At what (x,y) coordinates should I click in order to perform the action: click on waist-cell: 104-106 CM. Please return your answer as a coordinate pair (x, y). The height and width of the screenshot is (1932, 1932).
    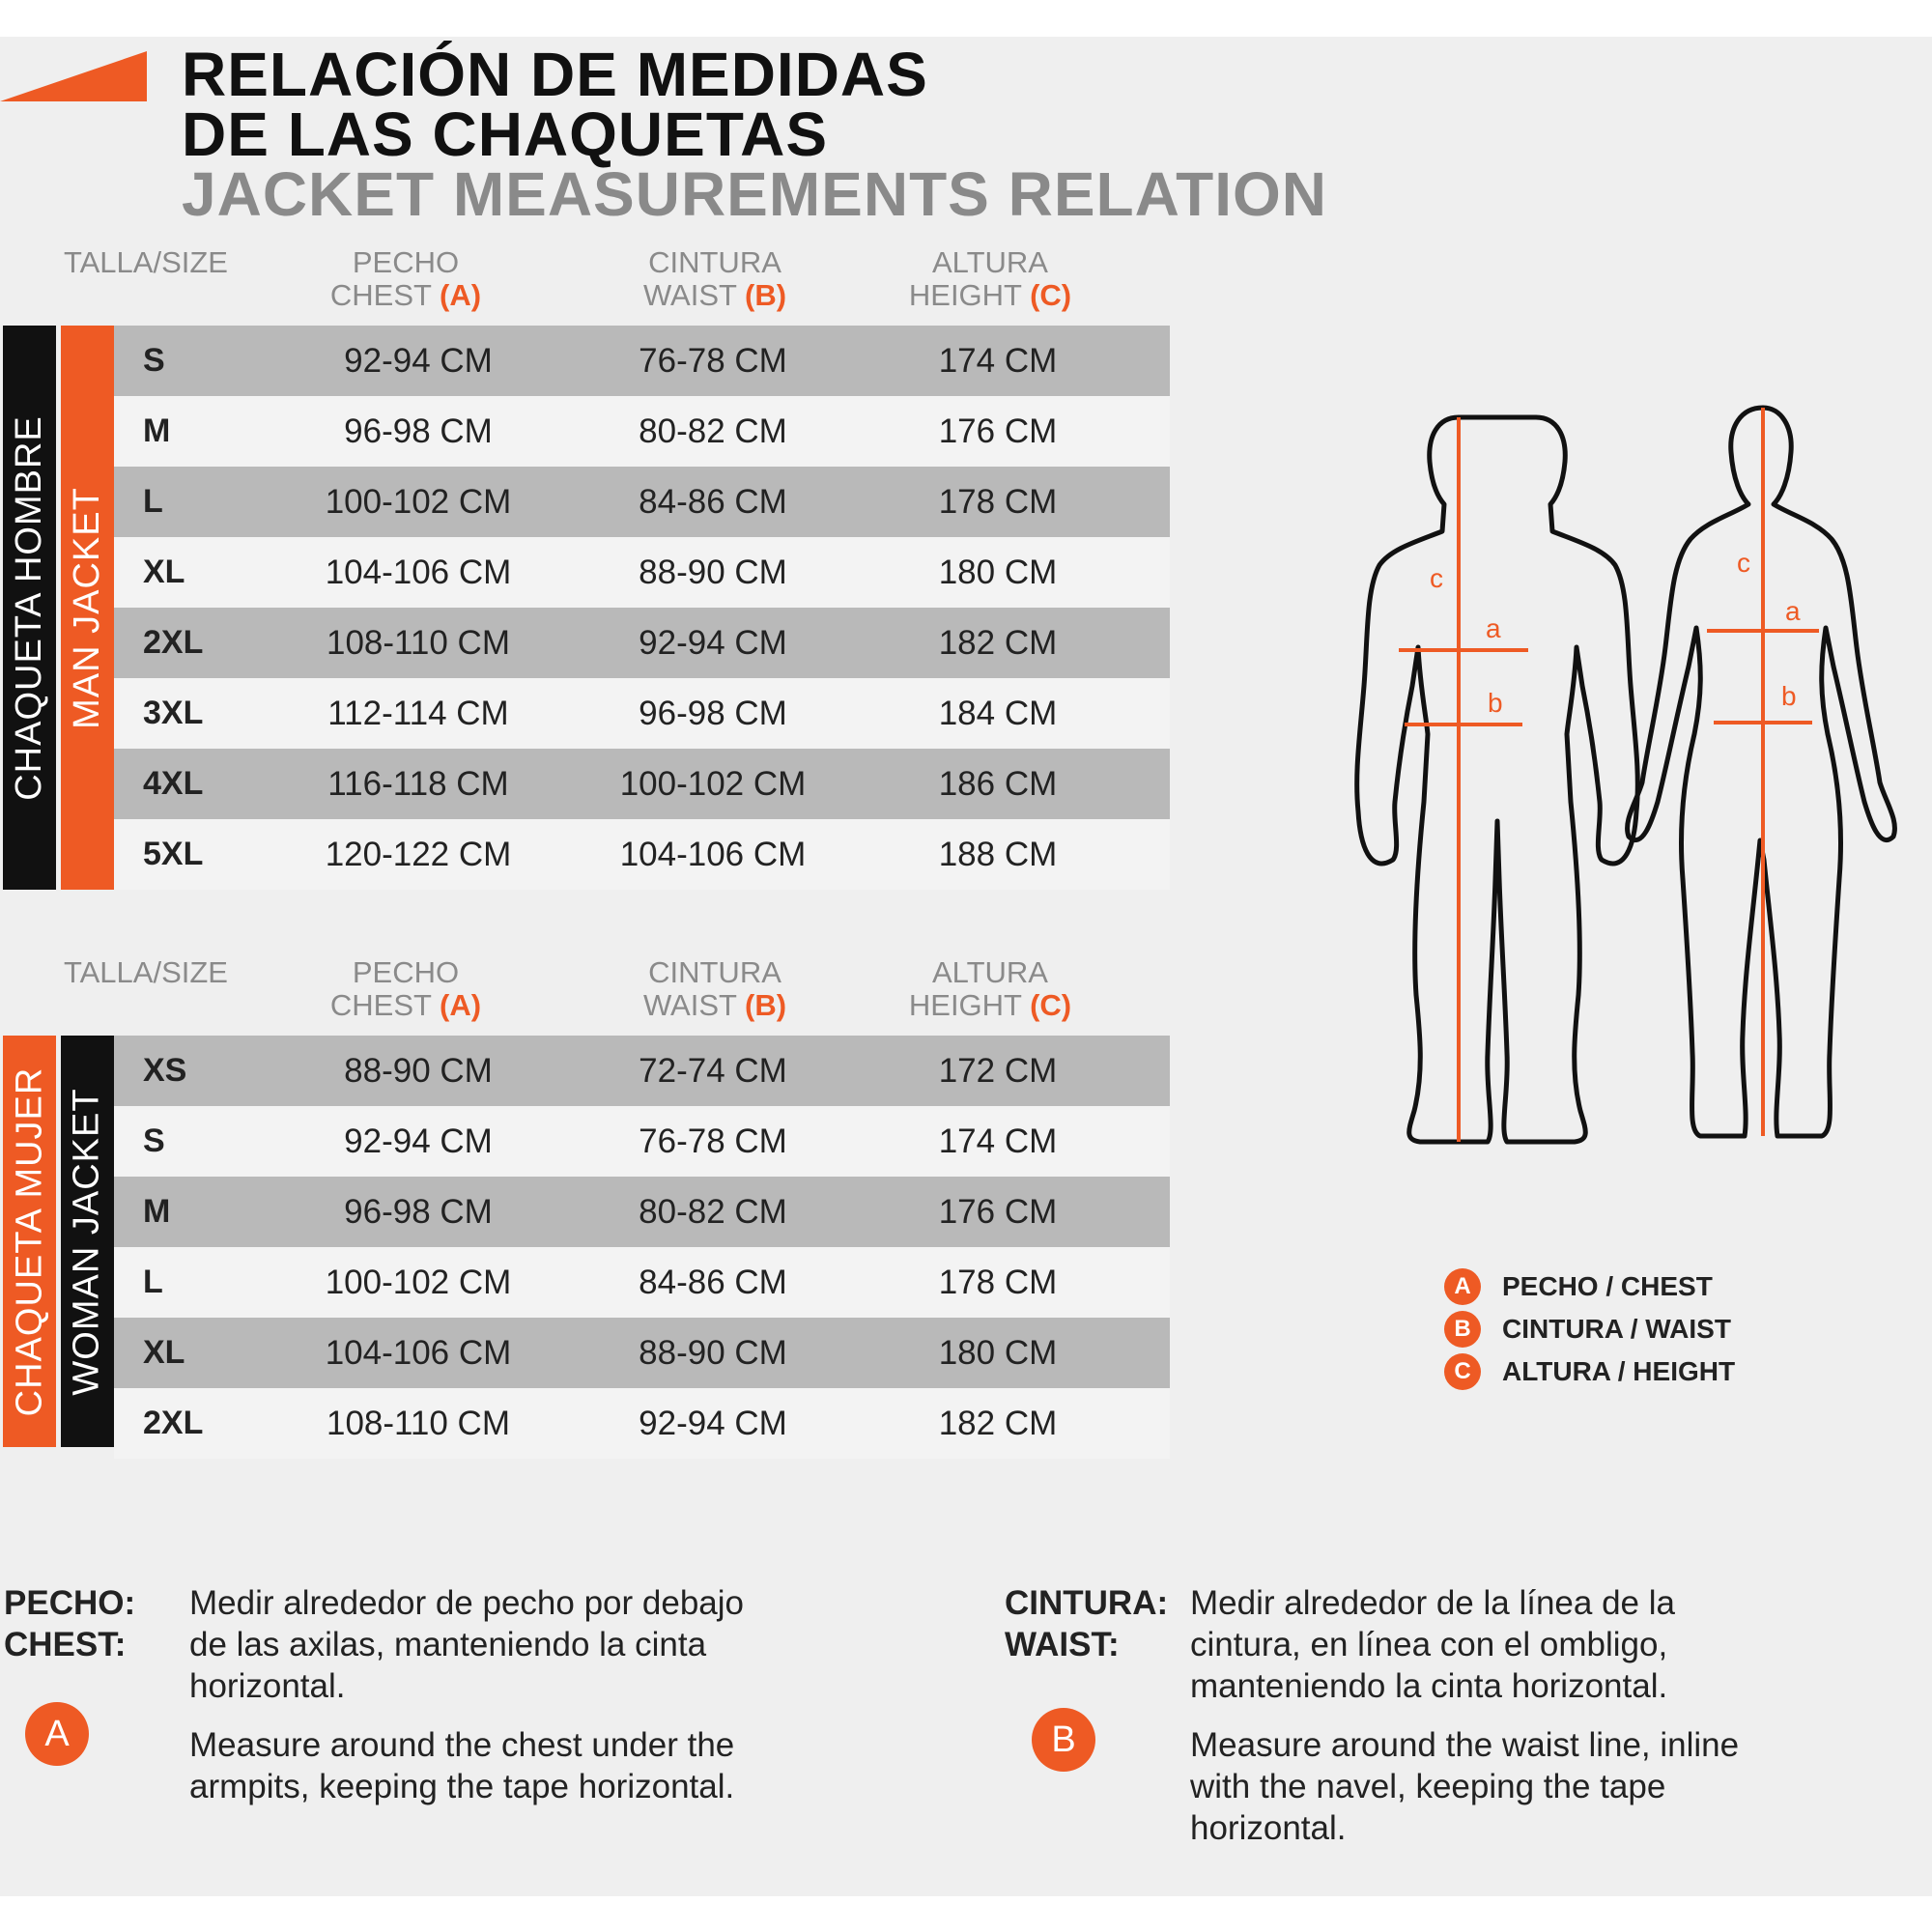
    Looking at the image, I should click on (713, 854).